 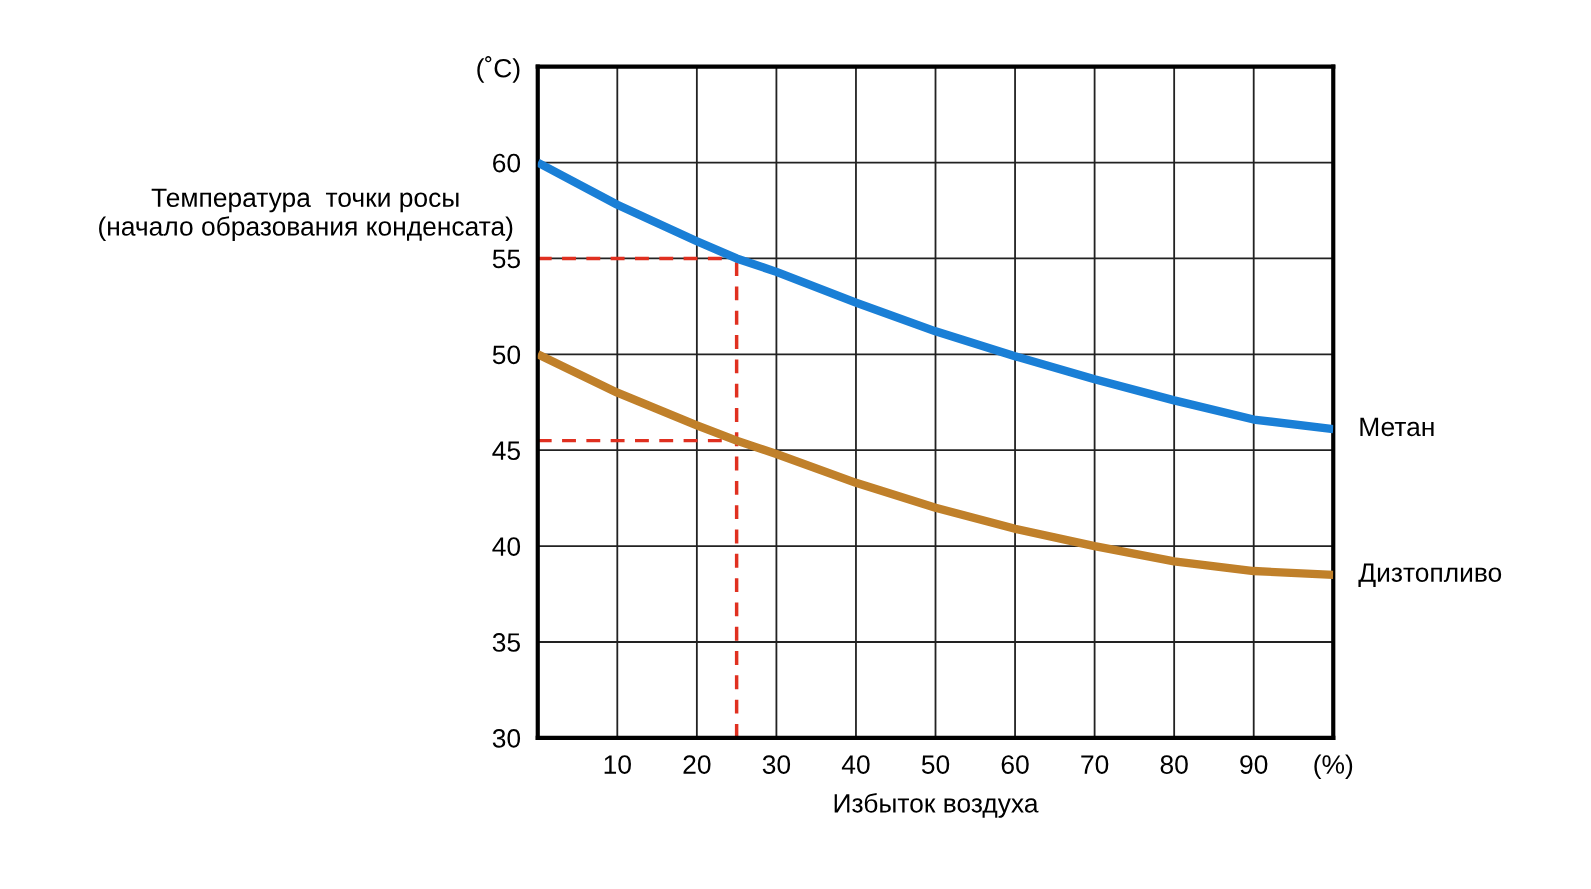 What do you see at coordinates (1254, 764) in the screenshot?
I see `x-tick-label: 90` at bounding box center [1254, 764].